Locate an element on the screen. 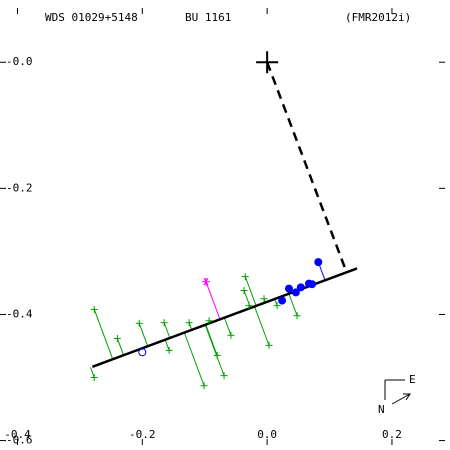  dashed-line is located at coordinates (306, 165).